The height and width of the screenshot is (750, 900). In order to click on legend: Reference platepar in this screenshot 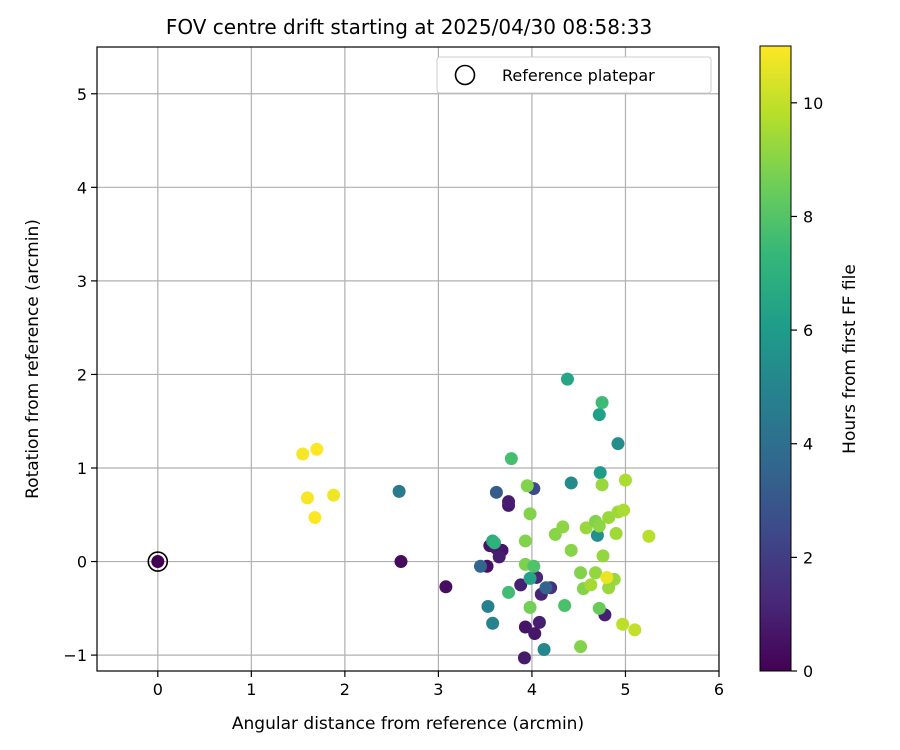, I will do `click(574, 75)`.